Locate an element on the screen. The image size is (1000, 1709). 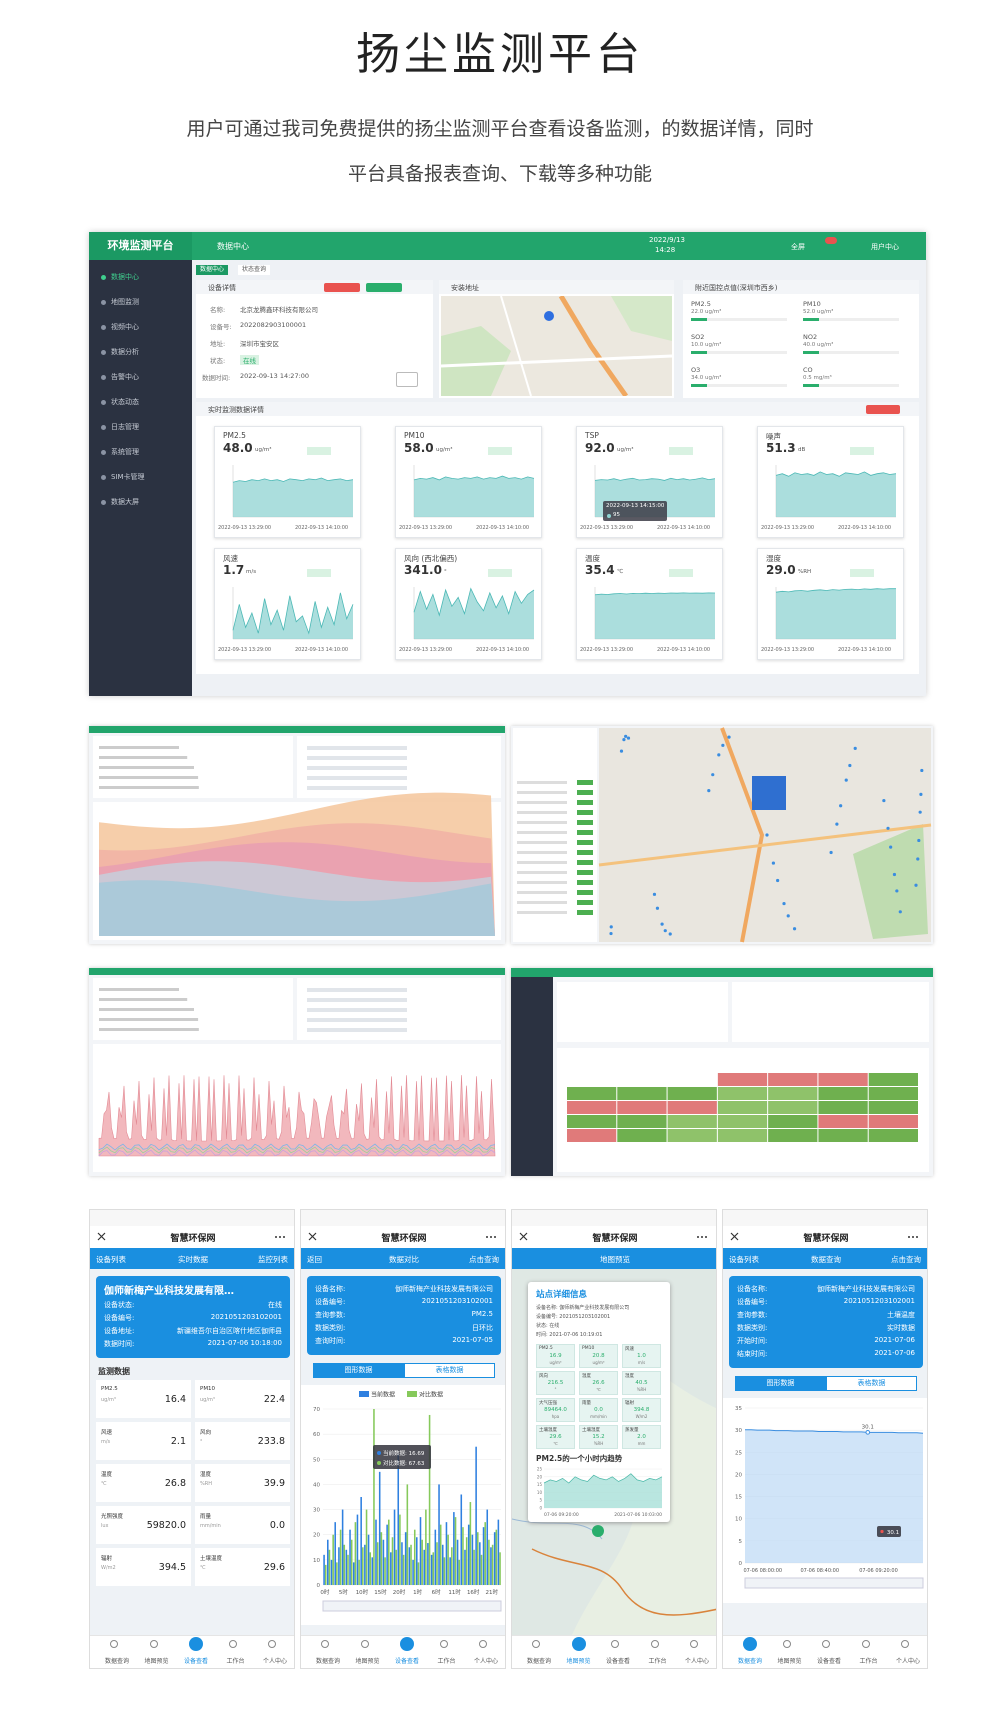
sensor-unit: %RH is located at coordinates (805, 572).